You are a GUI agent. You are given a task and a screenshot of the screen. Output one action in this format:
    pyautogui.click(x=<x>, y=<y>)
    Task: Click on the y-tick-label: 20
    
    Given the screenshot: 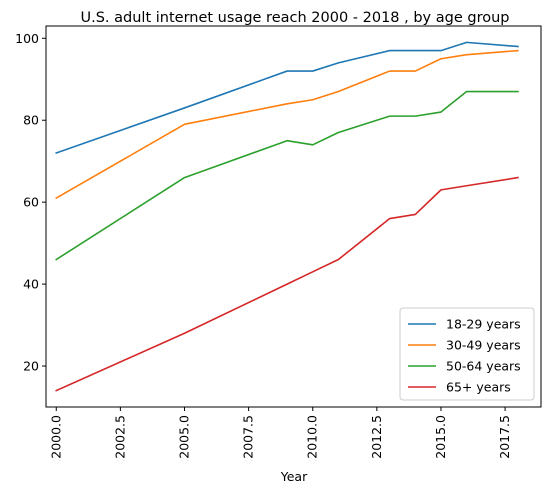 What is the action you would take?
    pyautogui.click(x=31, y=366)
    